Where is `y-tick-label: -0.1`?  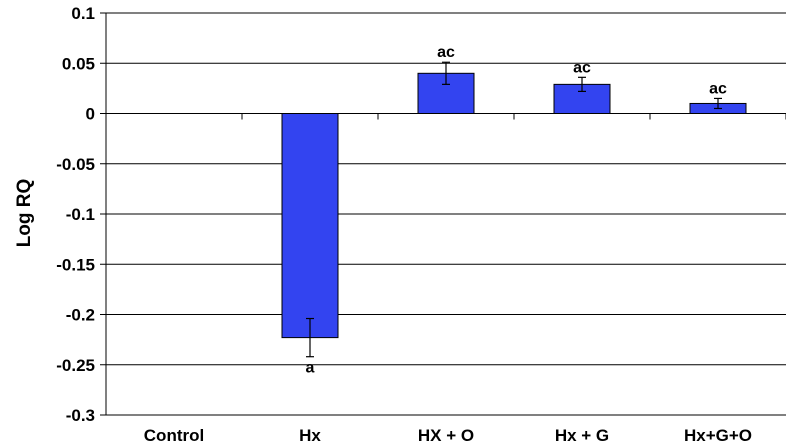 y-tick-label: -0.1 is located at coordinates (80, 214).